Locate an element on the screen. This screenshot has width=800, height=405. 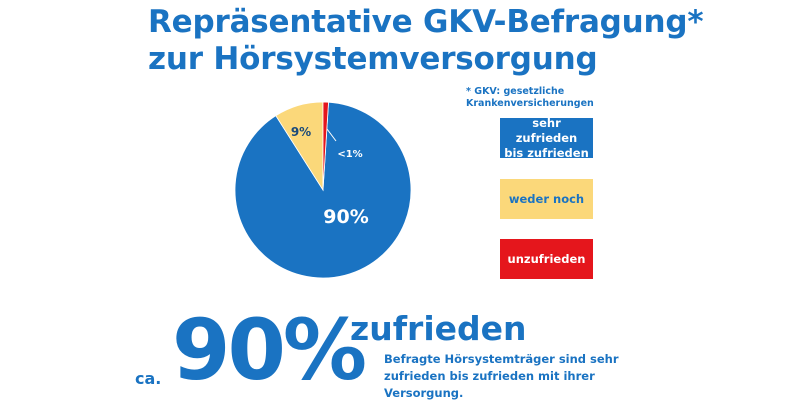
summary-prefix: ca. is located at coordinates (148, 378).